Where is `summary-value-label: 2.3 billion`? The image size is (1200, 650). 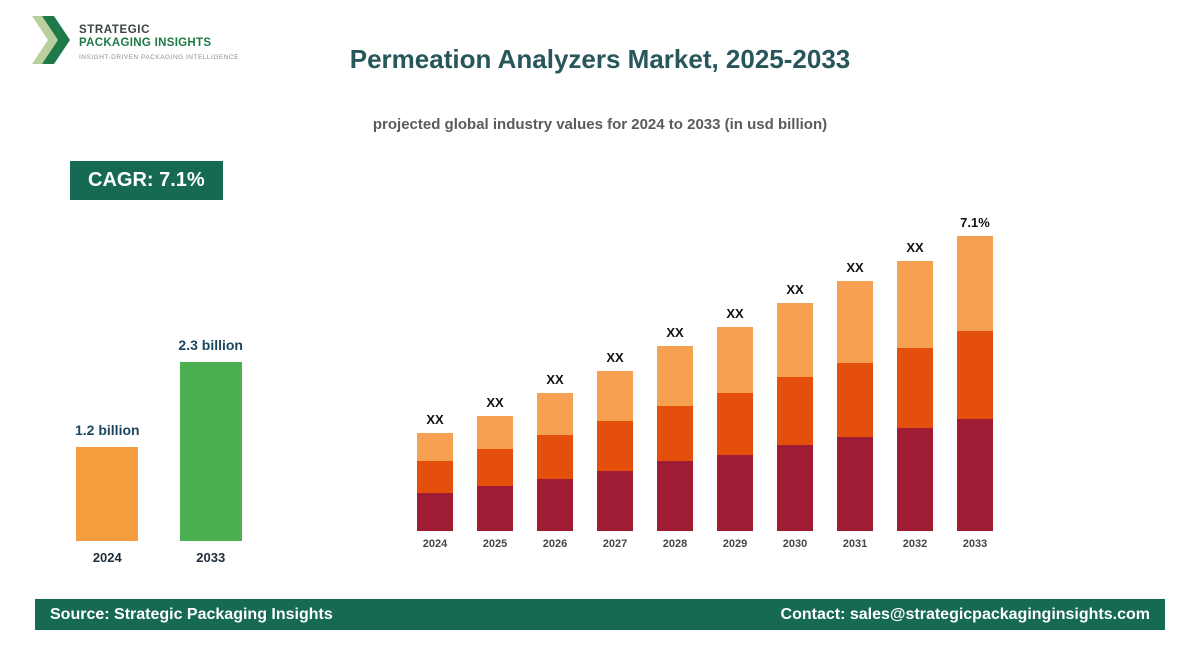
summary-value-label: 2.3 billion is located at coordinates (210, 345).